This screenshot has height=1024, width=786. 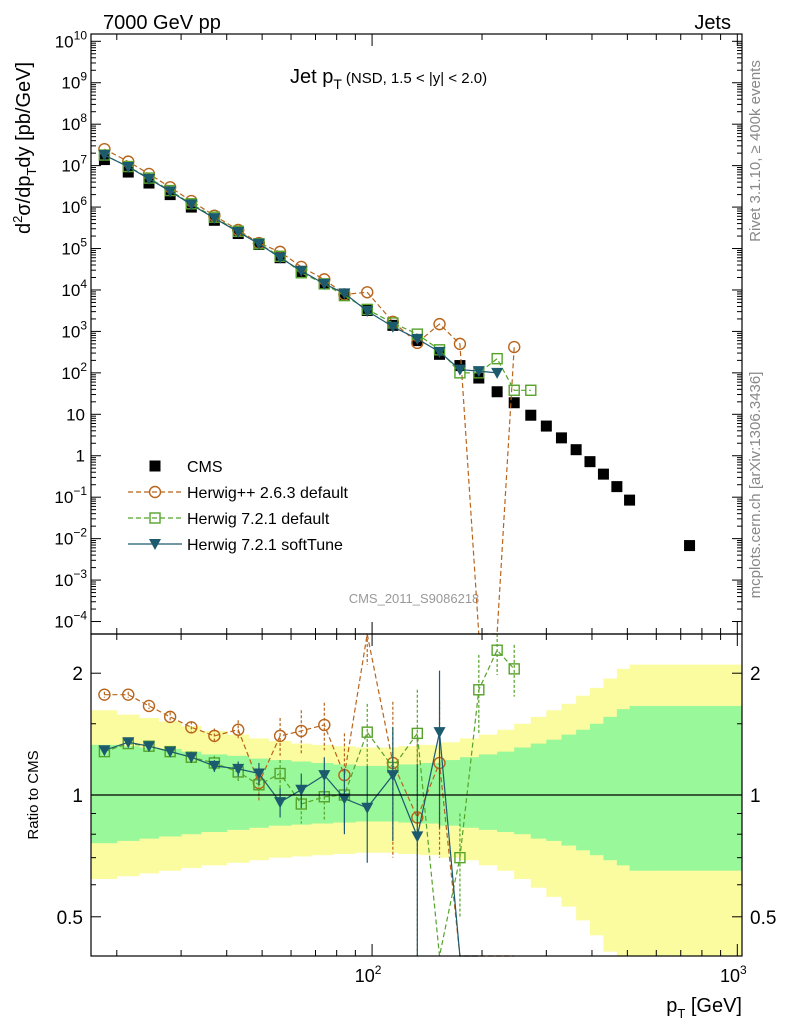 What do you see at coordinates (74, 247) in the screenshot?
I see `y-tick-label: 10⁵` at bounding box center [74, 247].